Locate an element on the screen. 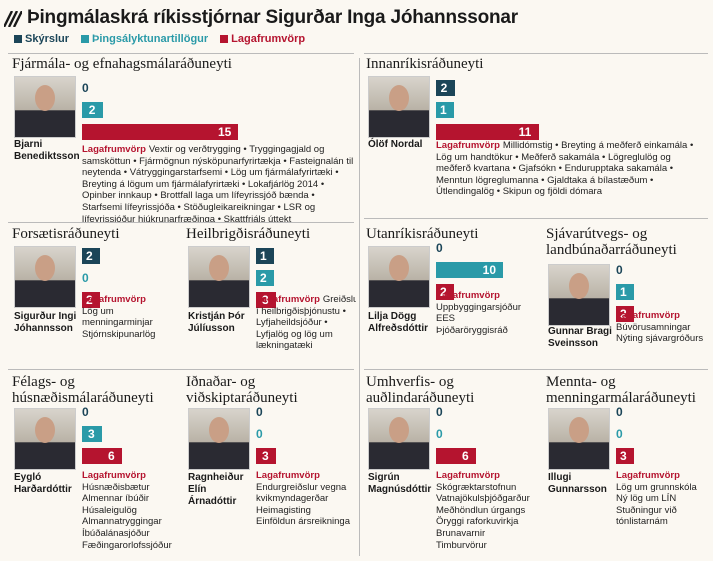 This screenshot has height=561, width=713. bill-item: Íbúðalánasjóður is located at coordinates (116, 533).